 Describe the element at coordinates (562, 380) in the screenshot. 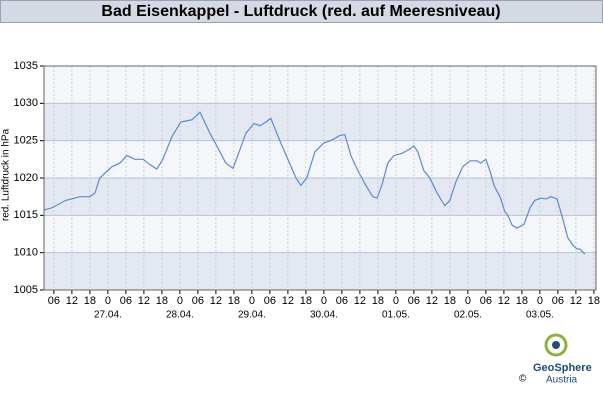

I see `logo-sub: Austria` at that location.